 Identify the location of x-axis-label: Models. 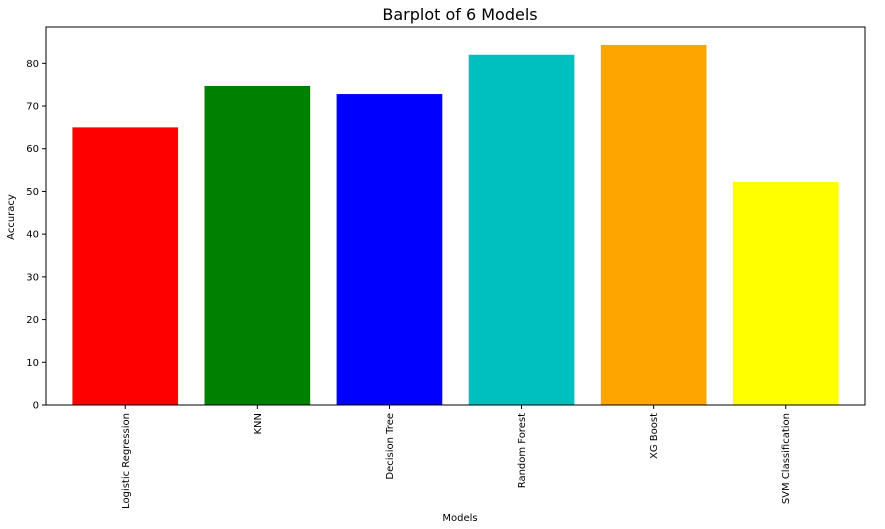
(459, 518).